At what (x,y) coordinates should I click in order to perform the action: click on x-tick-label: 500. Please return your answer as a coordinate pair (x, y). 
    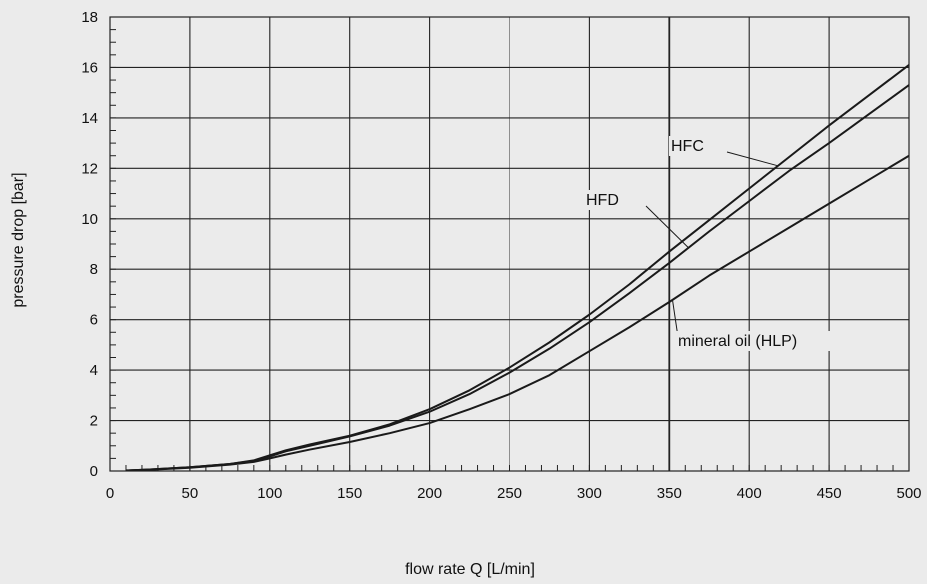
    Looking at the image, I should click on (908, 493).